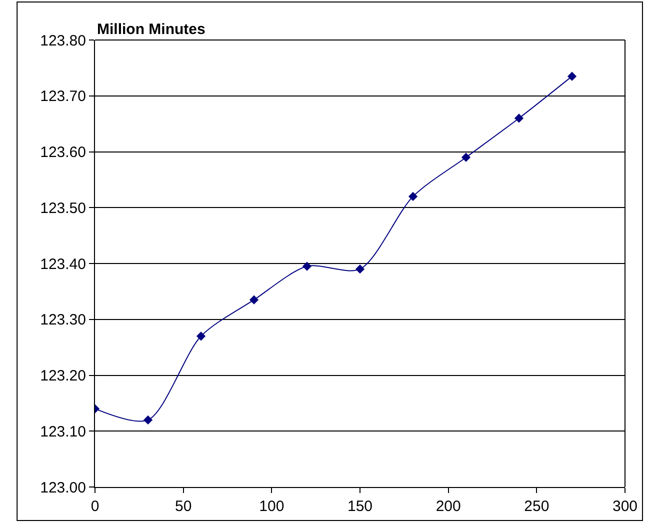  I want to click on y-tick-label: 123.70, so click(63, 97).